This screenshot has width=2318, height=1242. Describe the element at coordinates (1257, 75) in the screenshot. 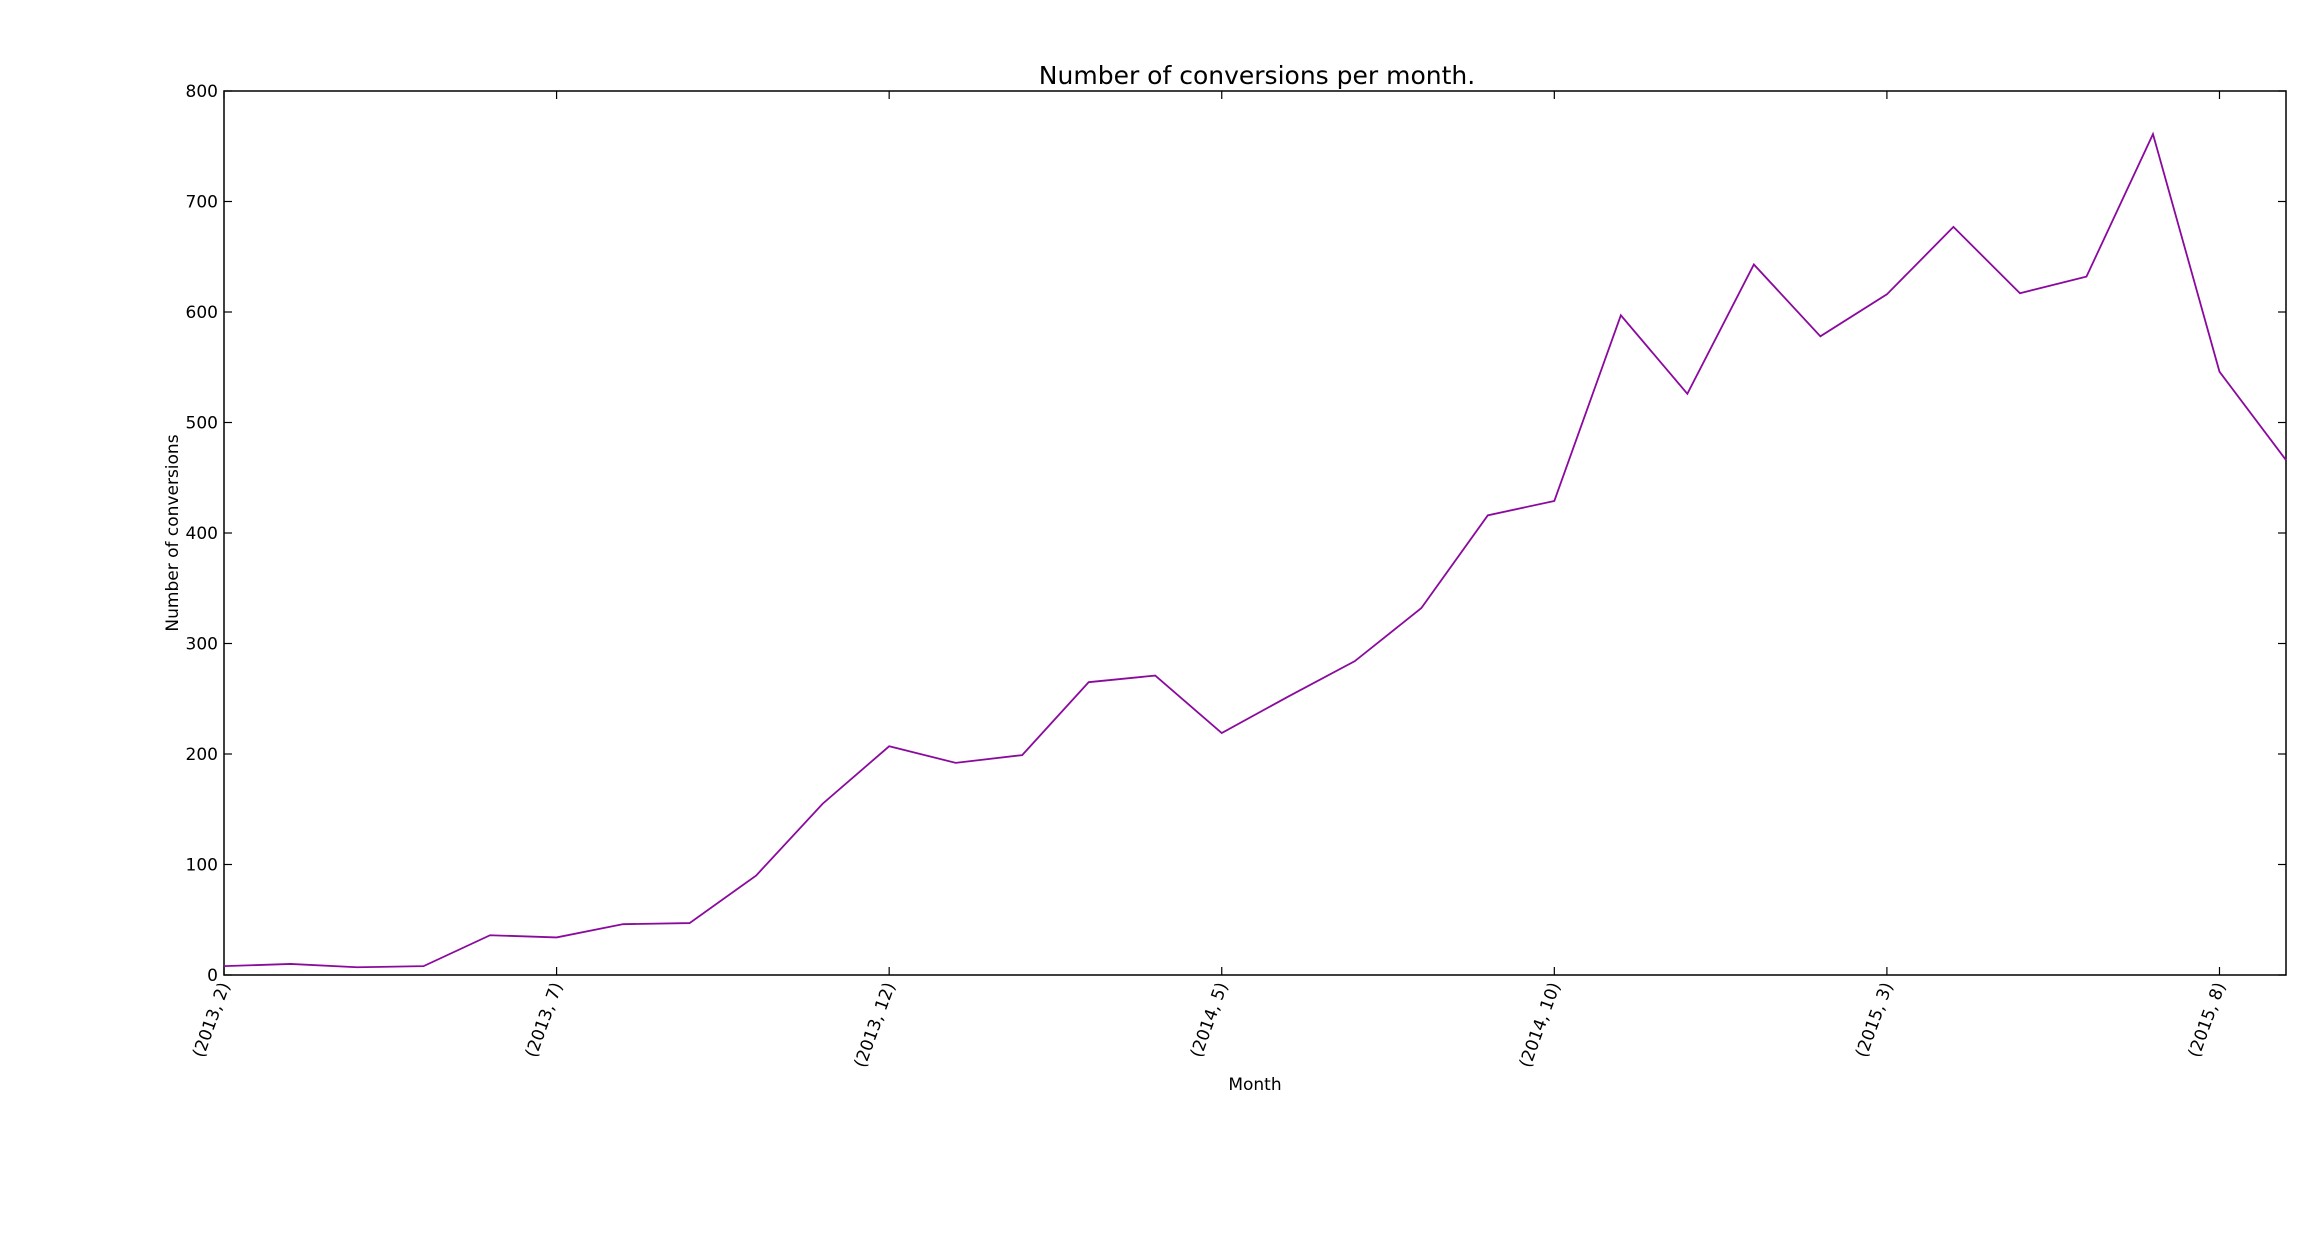

I see `chart-title: Number of conversions per month.` at that location.